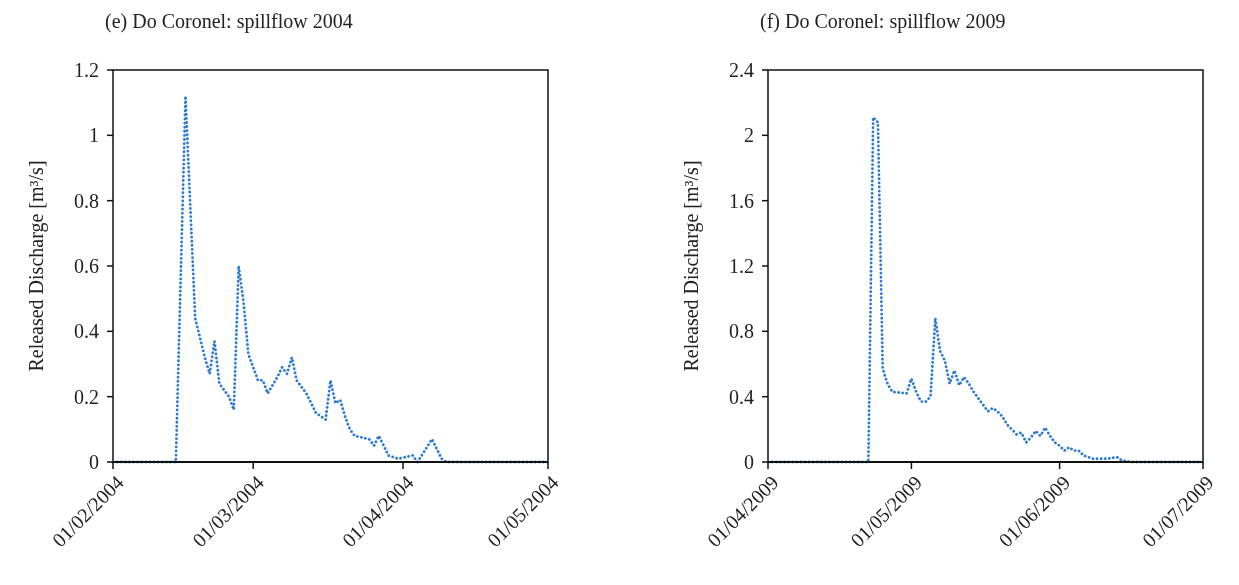  What do you see at coordinates (86, 396) in the screenshot?
I see `y-tick-label: 0.2` at bounding box center [86, 396].